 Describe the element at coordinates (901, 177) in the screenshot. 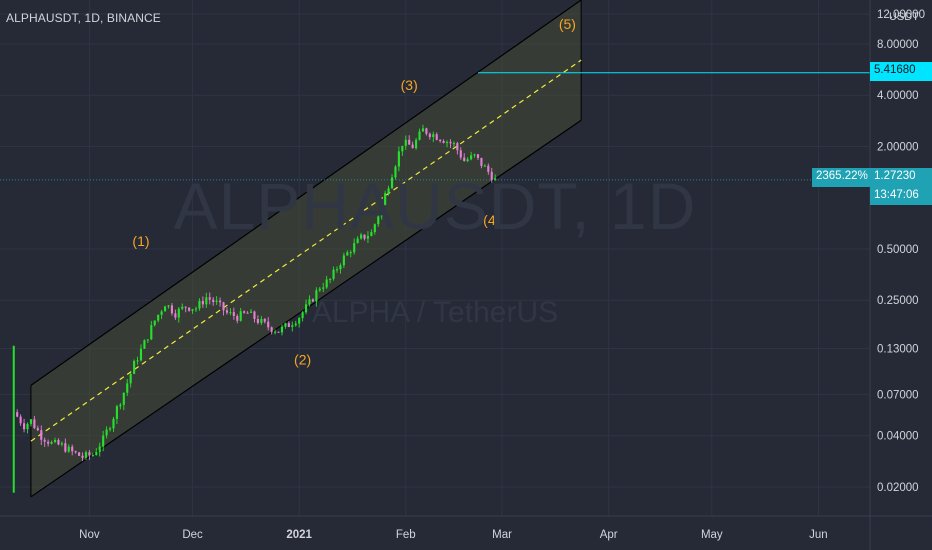

I see `last-price-tag: 1.27230` at that location.